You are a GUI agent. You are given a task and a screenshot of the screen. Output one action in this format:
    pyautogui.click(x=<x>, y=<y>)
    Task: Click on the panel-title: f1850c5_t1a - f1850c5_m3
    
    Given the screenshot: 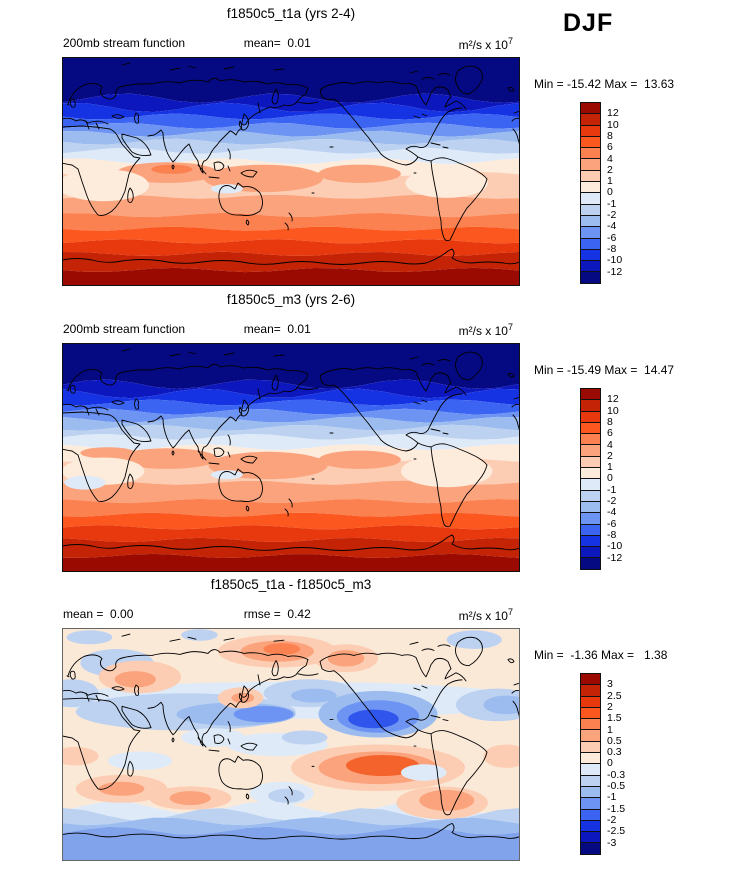 What is the action you would take?
    pyautogui.click(x=291, y=584)
    